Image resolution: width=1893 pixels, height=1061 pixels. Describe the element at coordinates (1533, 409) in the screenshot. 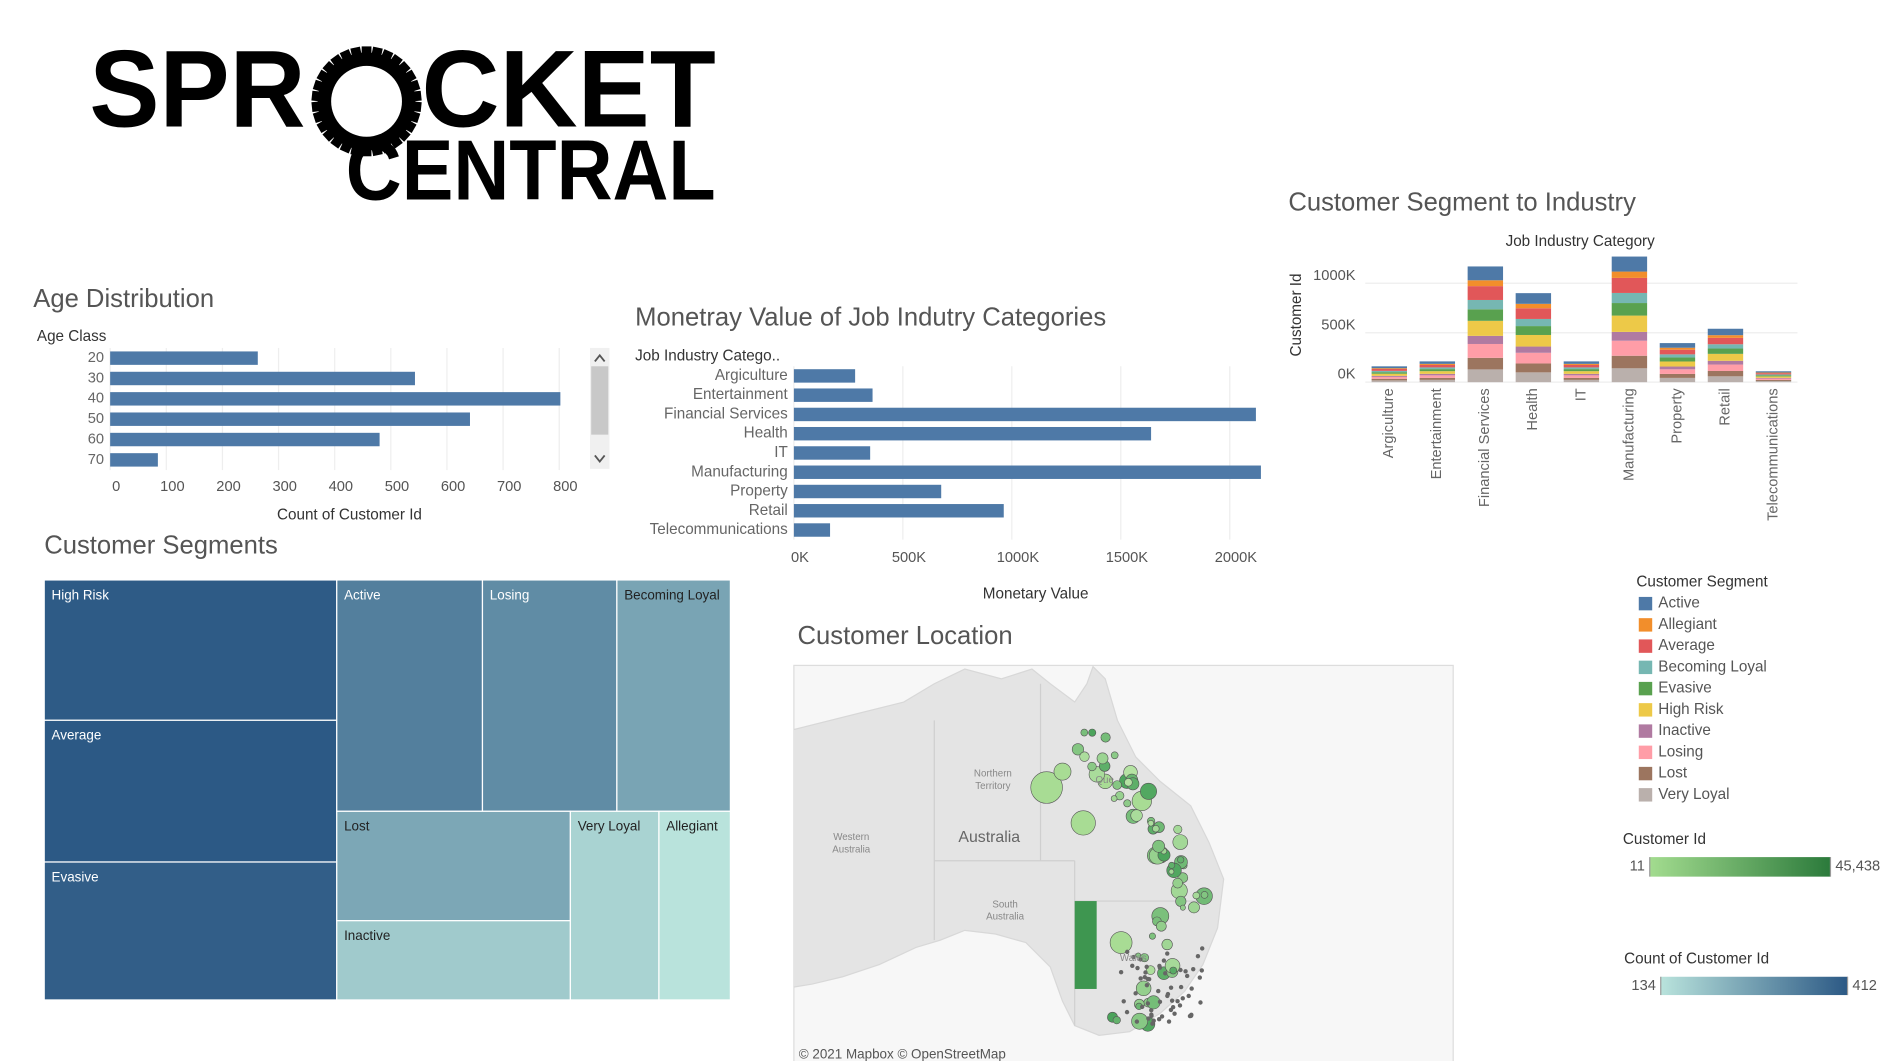

I see `x-tick-label: Health` at that location.